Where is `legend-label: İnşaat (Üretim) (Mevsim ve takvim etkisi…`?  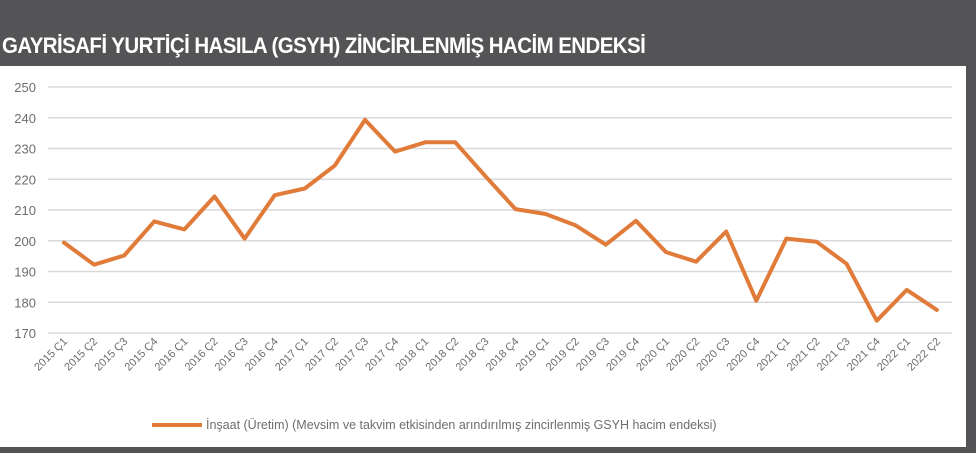
legend-label: İnşaat (Üretim) (Mevsim ve takvim etkisi… is located at coordinates (461, 425).